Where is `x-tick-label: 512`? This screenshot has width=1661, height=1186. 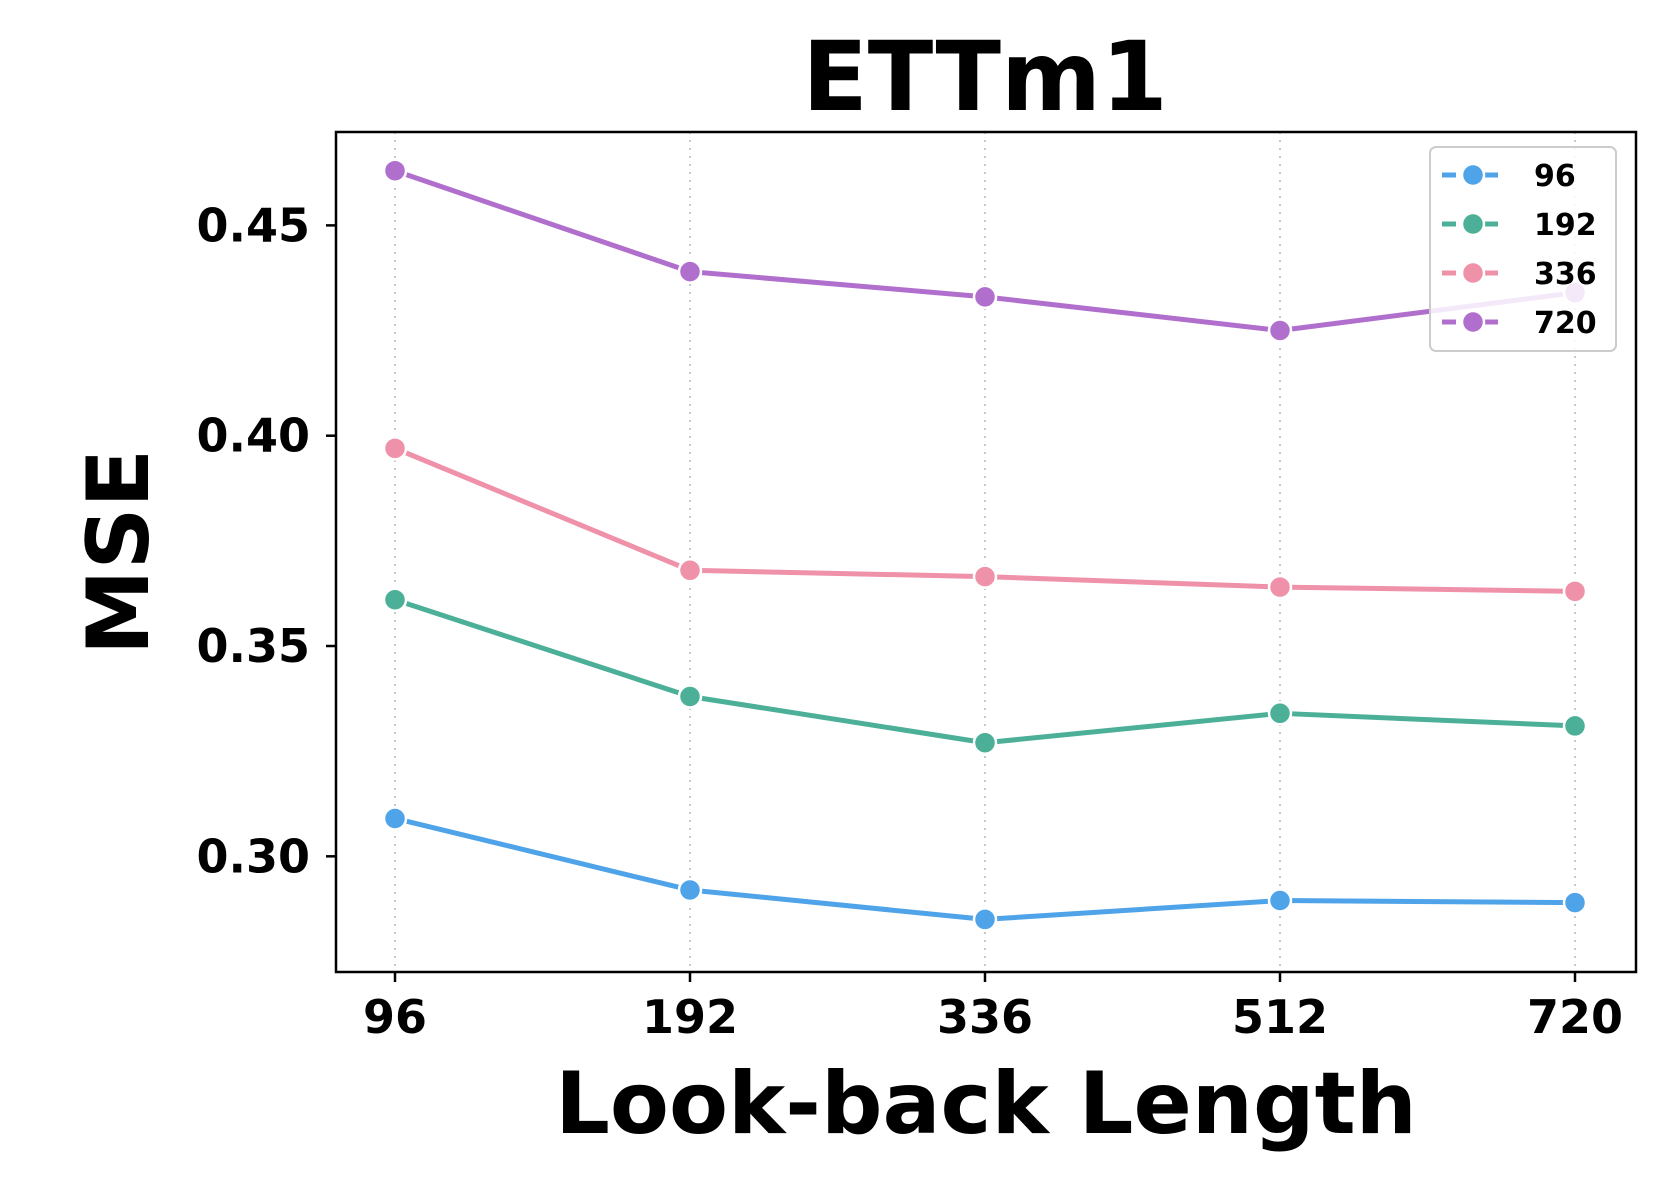 x-tick-label: 512 is located at coordinates (1280, 1017).